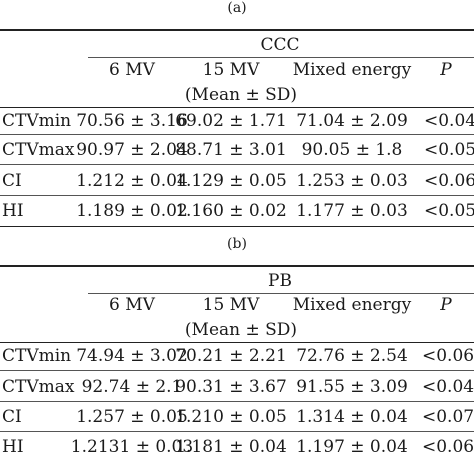 This screenshot has width=474, height=462. What do you see at coordinates (231, 211) in the screenshot?
I see `cell-15mv: 1.160 ± 0.02` at bounding box center [231, 211].